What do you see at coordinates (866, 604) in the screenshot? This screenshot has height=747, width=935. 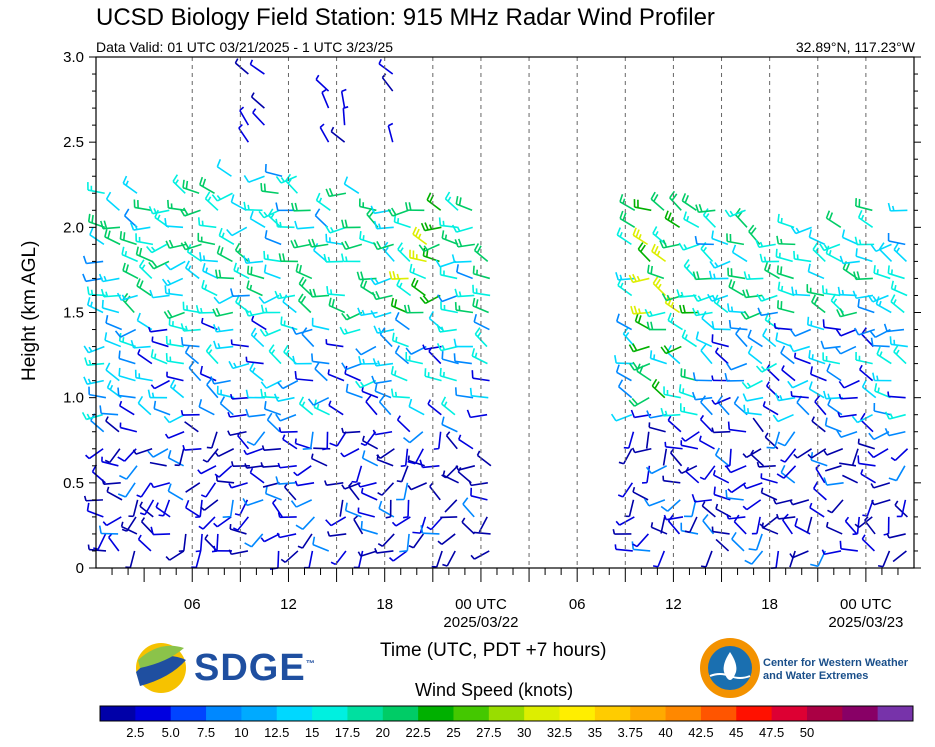 I see `x-tick-label: 00 UTC` at bounding box center [866, 604].